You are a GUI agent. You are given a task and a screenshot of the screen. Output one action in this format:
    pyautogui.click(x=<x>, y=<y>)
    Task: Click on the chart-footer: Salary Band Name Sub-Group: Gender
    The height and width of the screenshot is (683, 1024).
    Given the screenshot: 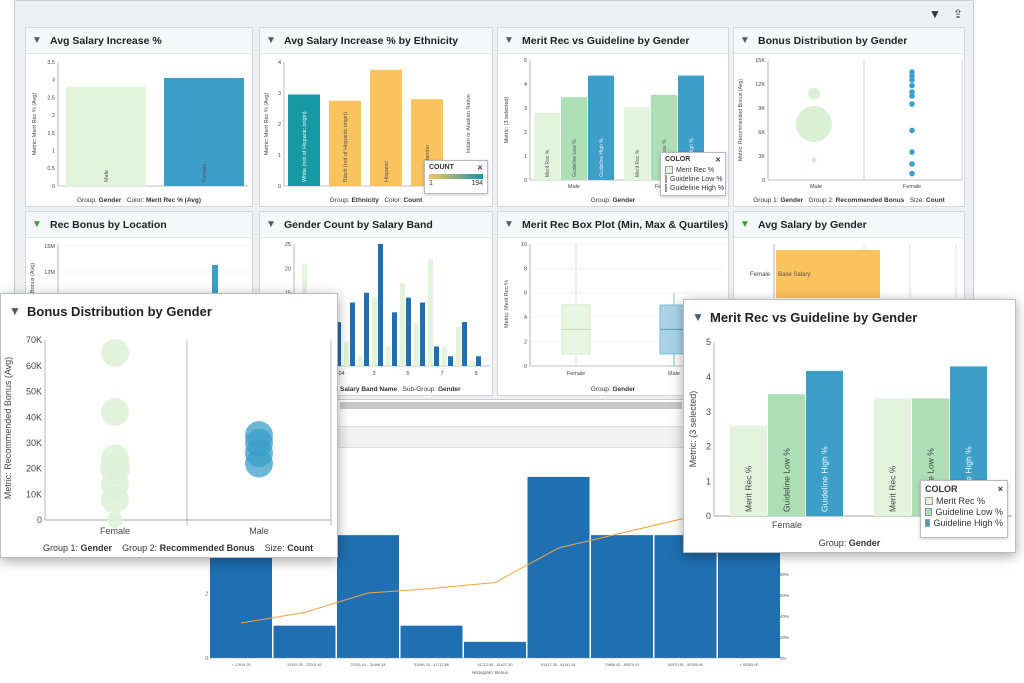 What is the action you would take?
    pyautogui.click(x=400, y=389)
    